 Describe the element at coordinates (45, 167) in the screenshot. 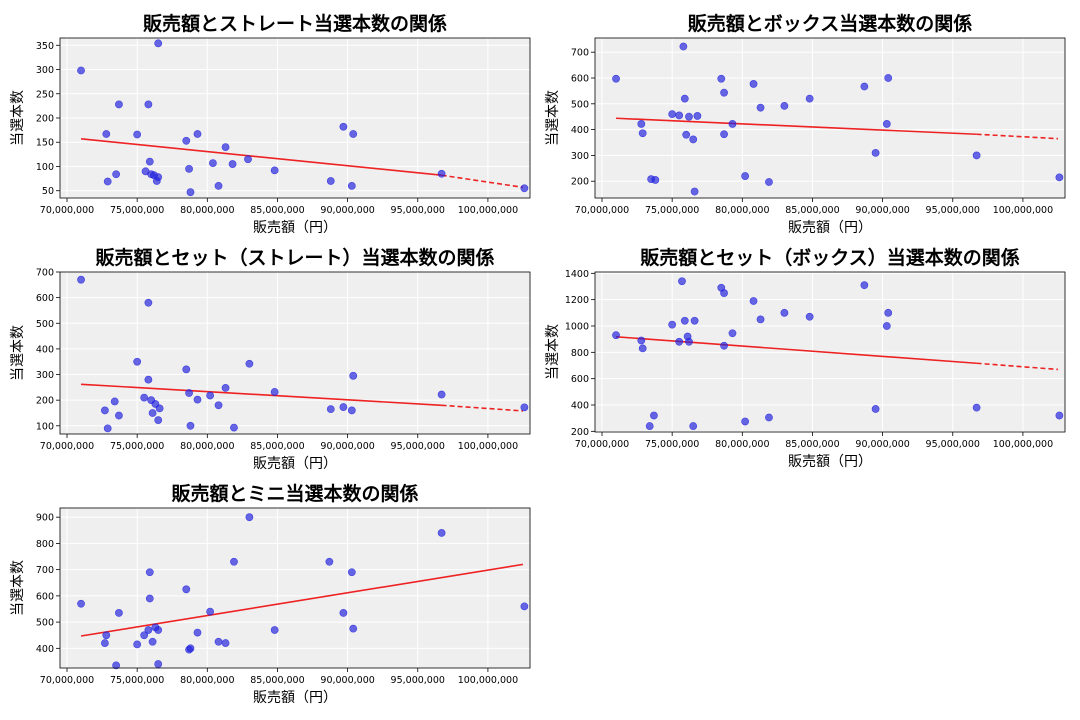

I see `y-tick-label: 100` at that location.